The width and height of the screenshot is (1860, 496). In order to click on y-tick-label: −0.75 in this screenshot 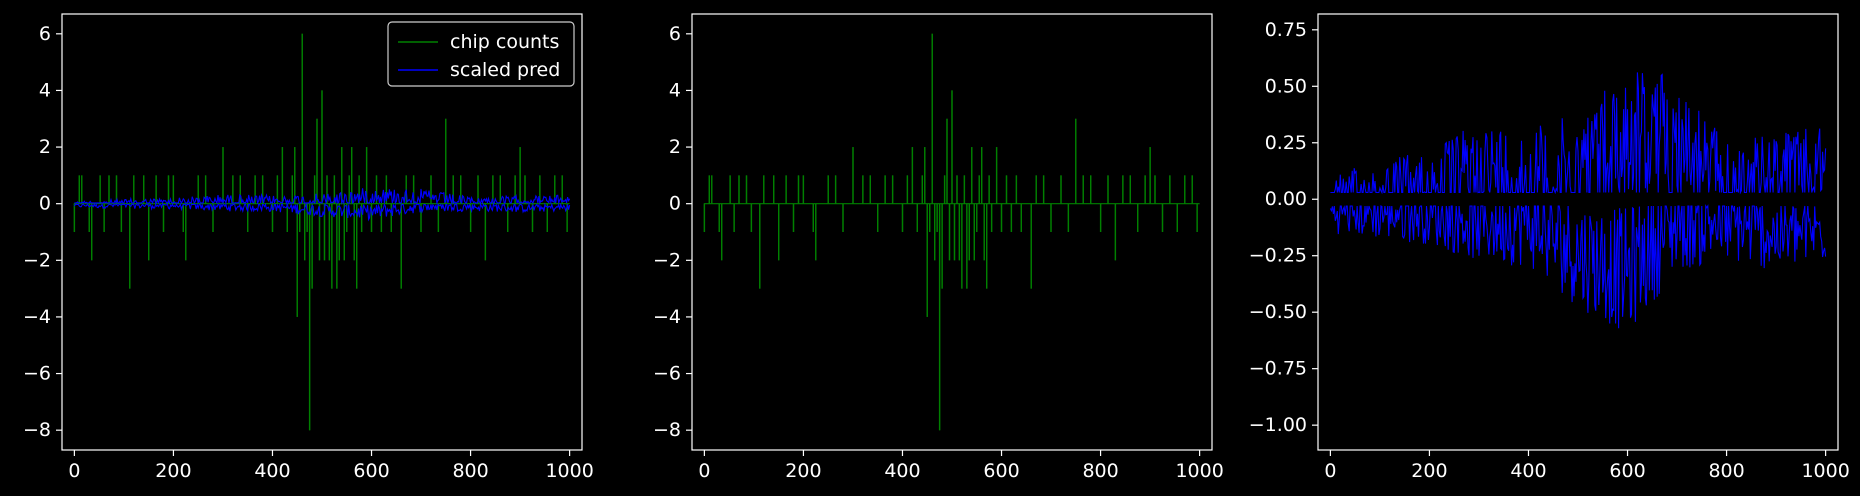, I will do `click(1278, 369)`.